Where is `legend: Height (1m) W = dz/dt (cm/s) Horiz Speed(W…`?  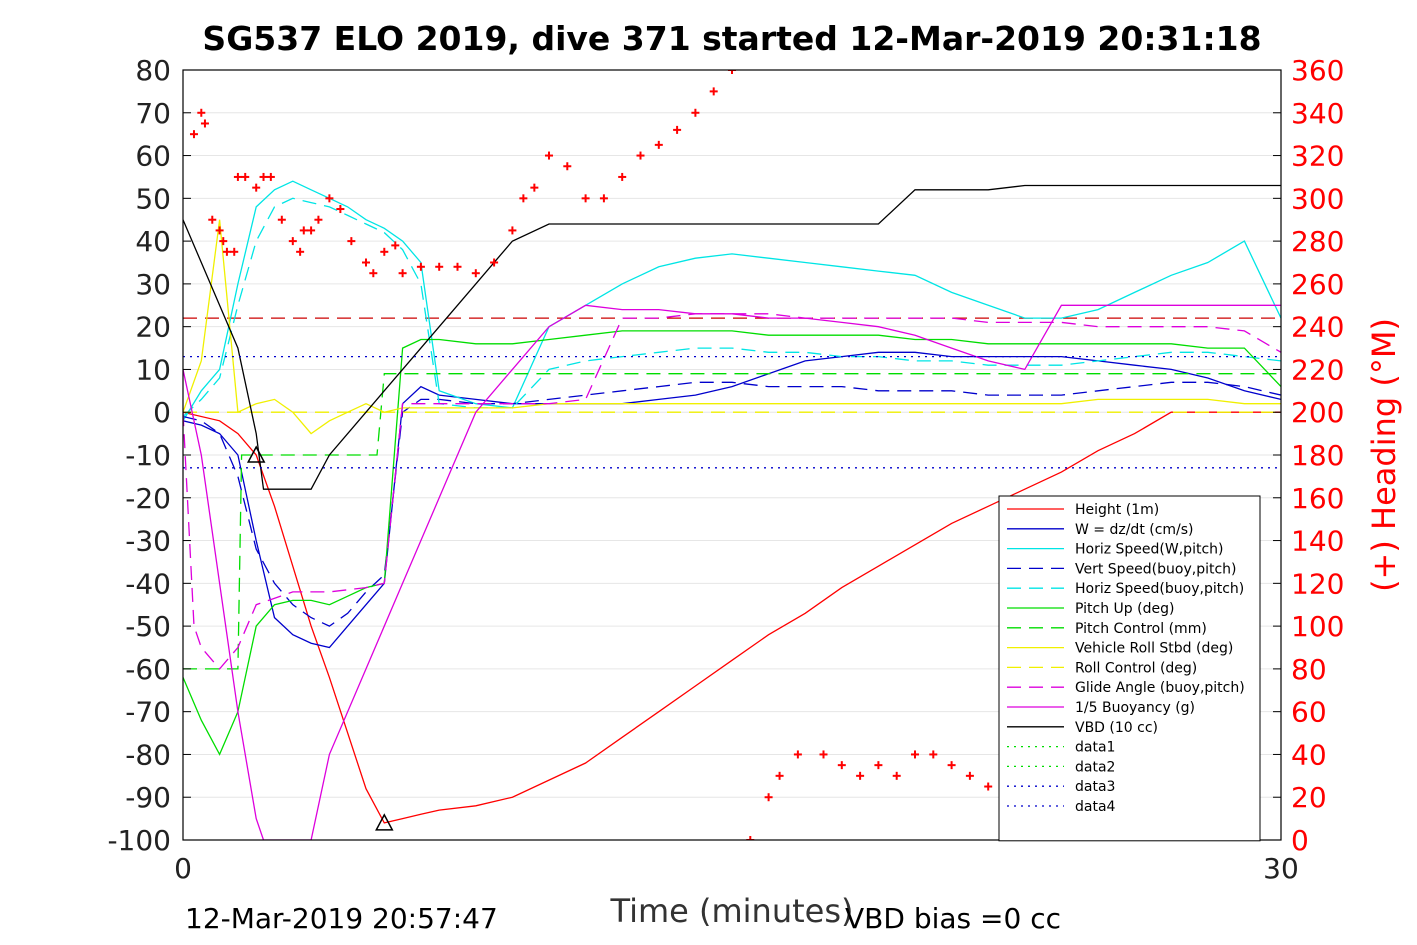
legend: Height (1m) W = dz/dt (cm/s) Horiz Speed(W… is located at coordinates (1129, 668).